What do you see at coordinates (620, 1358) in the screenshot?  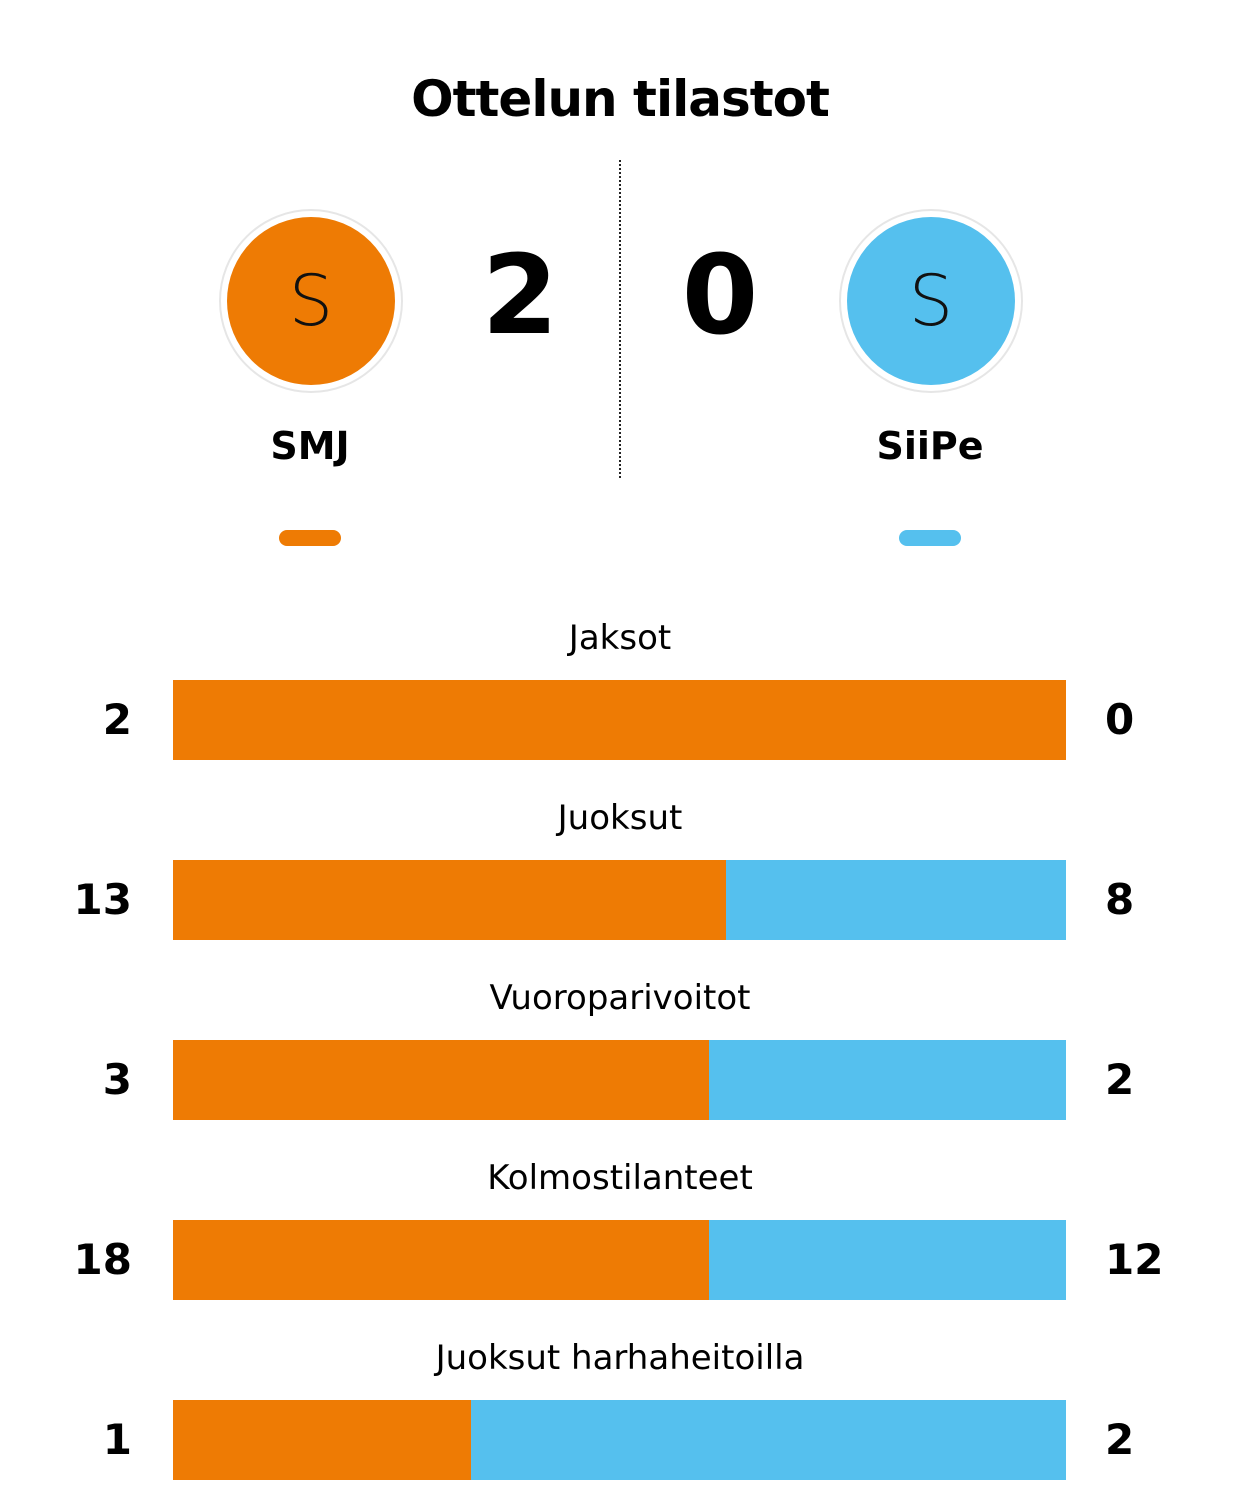 I see `stat-label-juoksut-harhaheitoilla: Juoksut harhaheitoilla` at bounding box center [620, 1358].